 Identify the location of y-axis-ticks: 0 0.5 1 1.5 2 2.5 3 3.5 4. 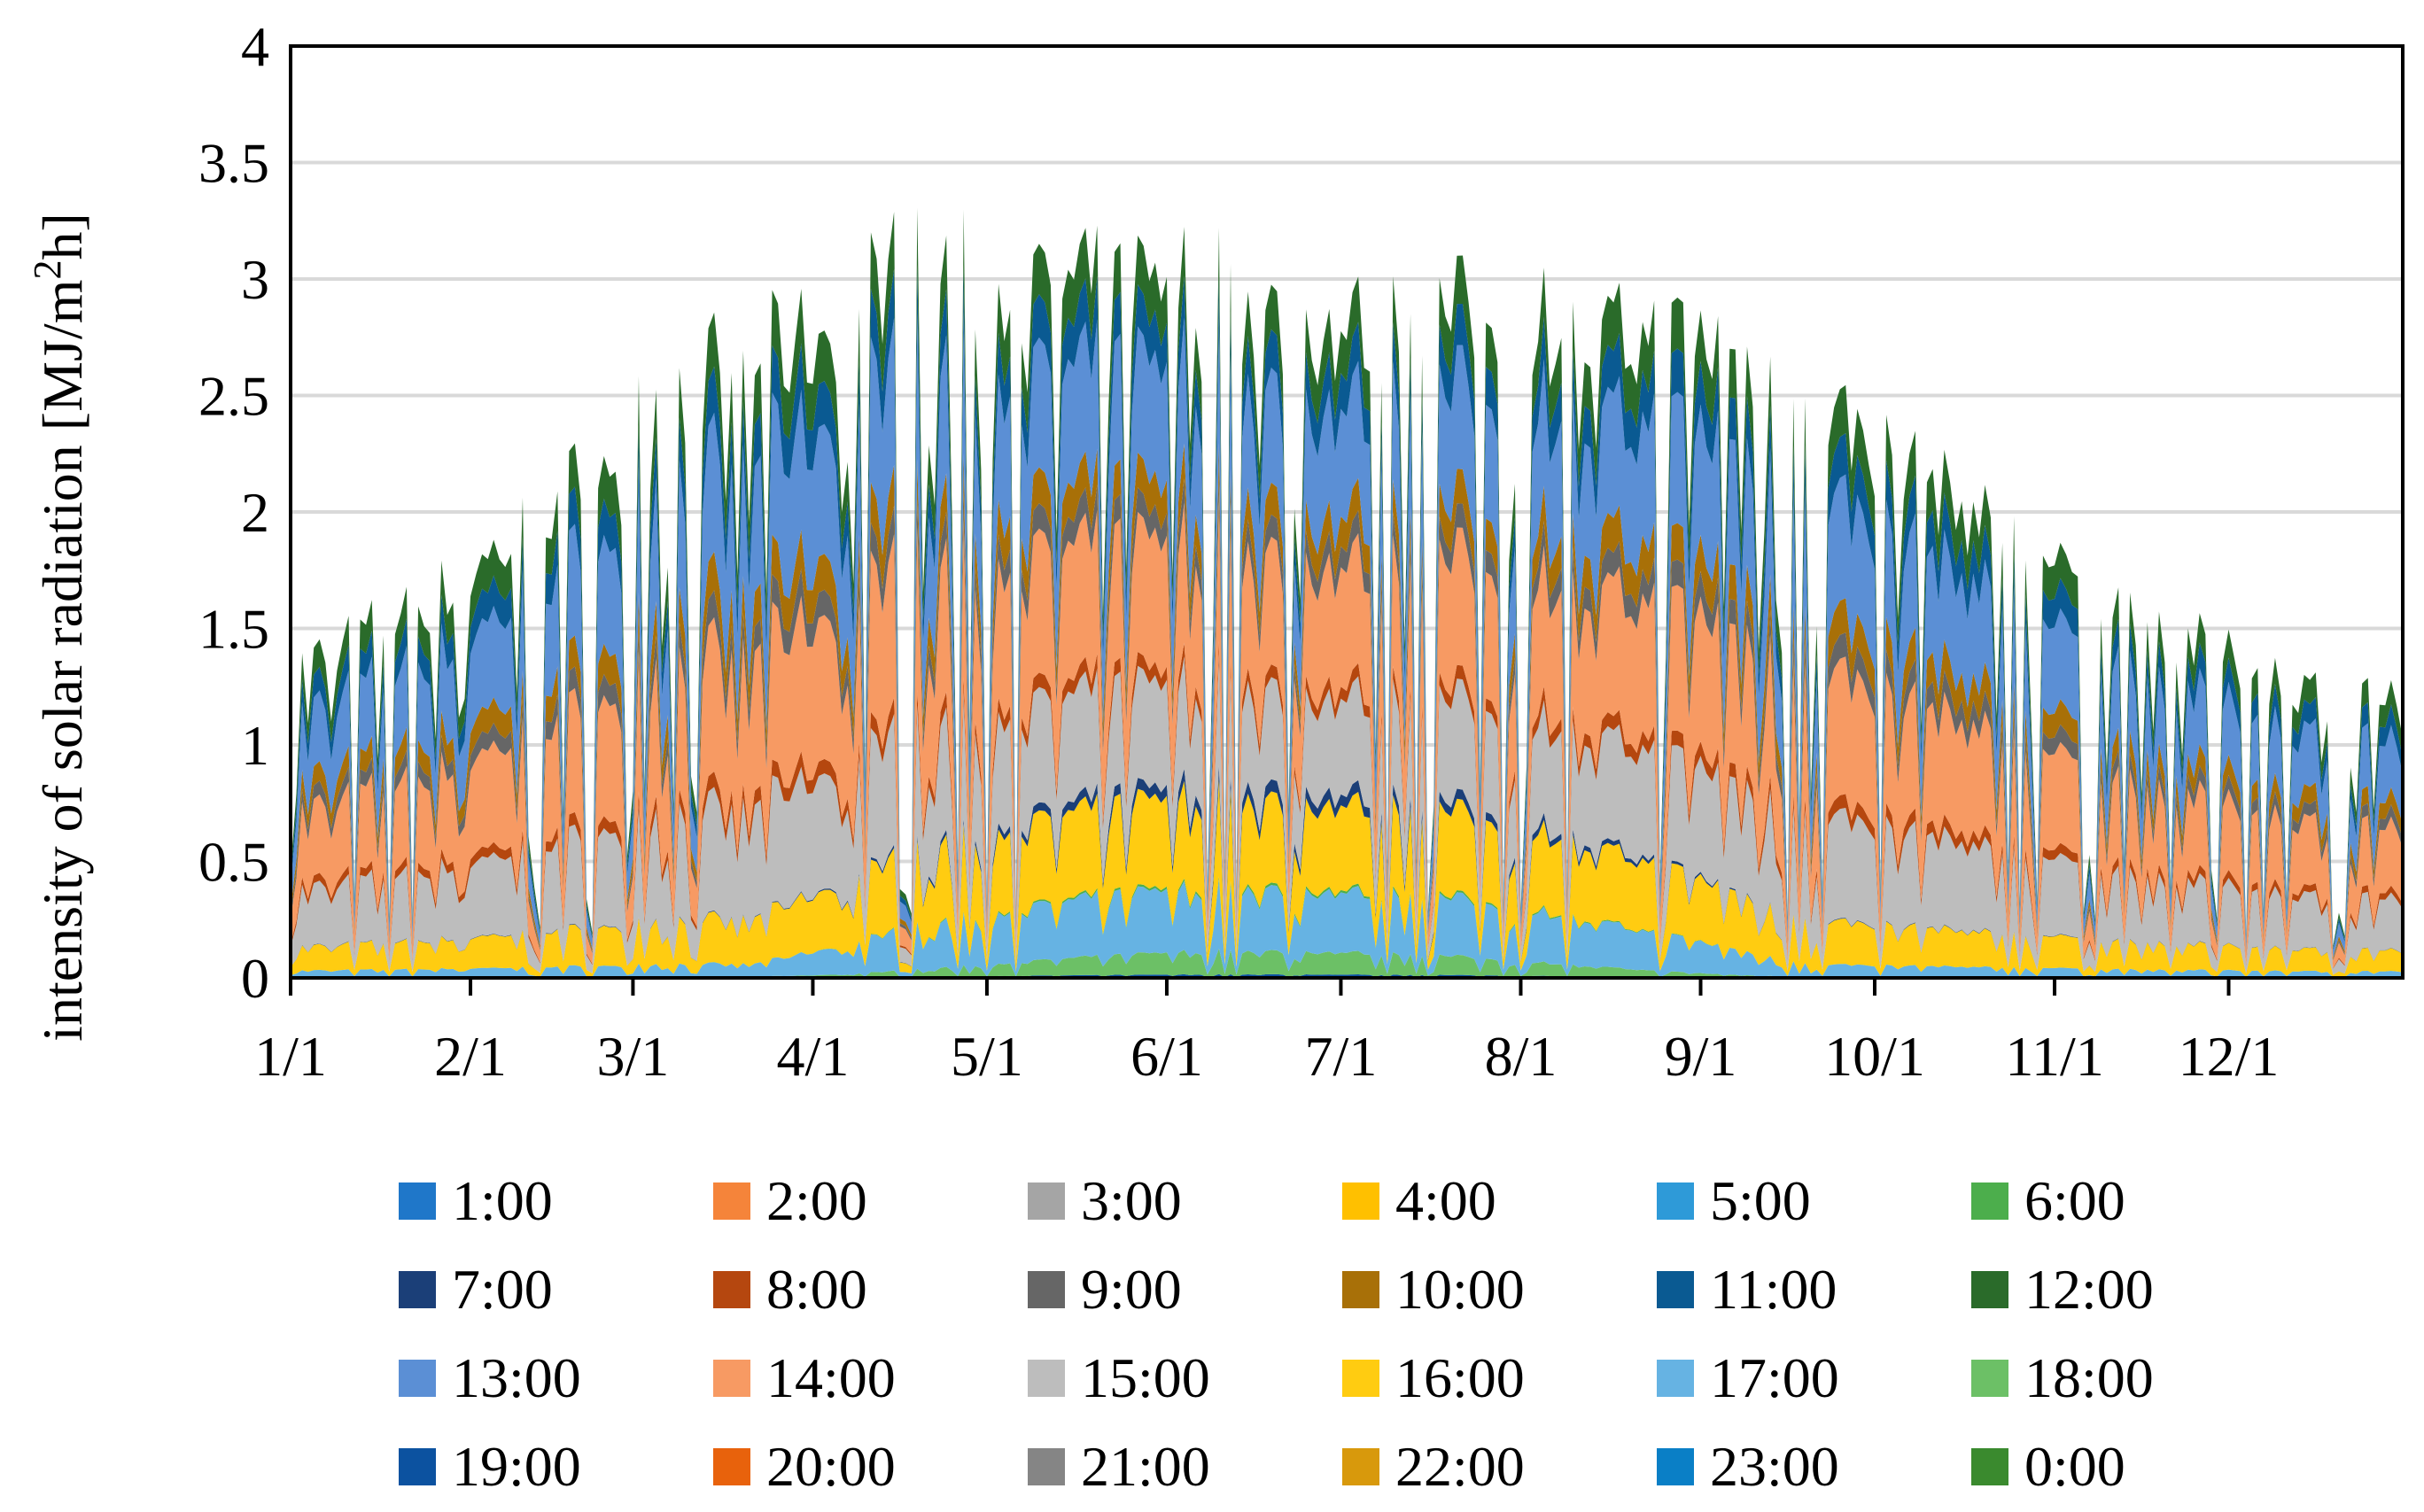
(233, 512).